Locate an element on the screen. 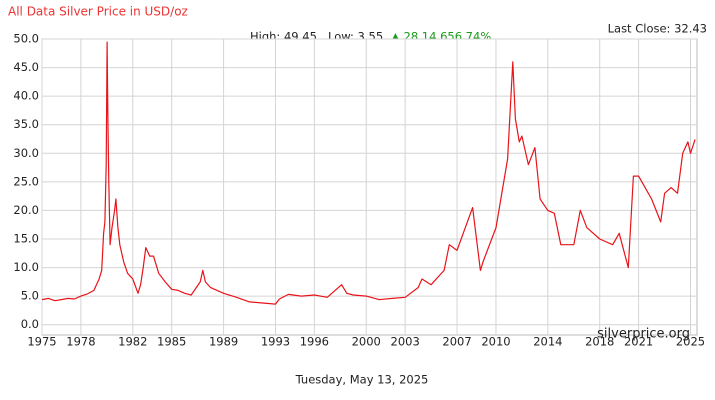 The height and width of the screenshot is (400, 715). x-tick-label: 1996 is located at coordinates (314, 342).